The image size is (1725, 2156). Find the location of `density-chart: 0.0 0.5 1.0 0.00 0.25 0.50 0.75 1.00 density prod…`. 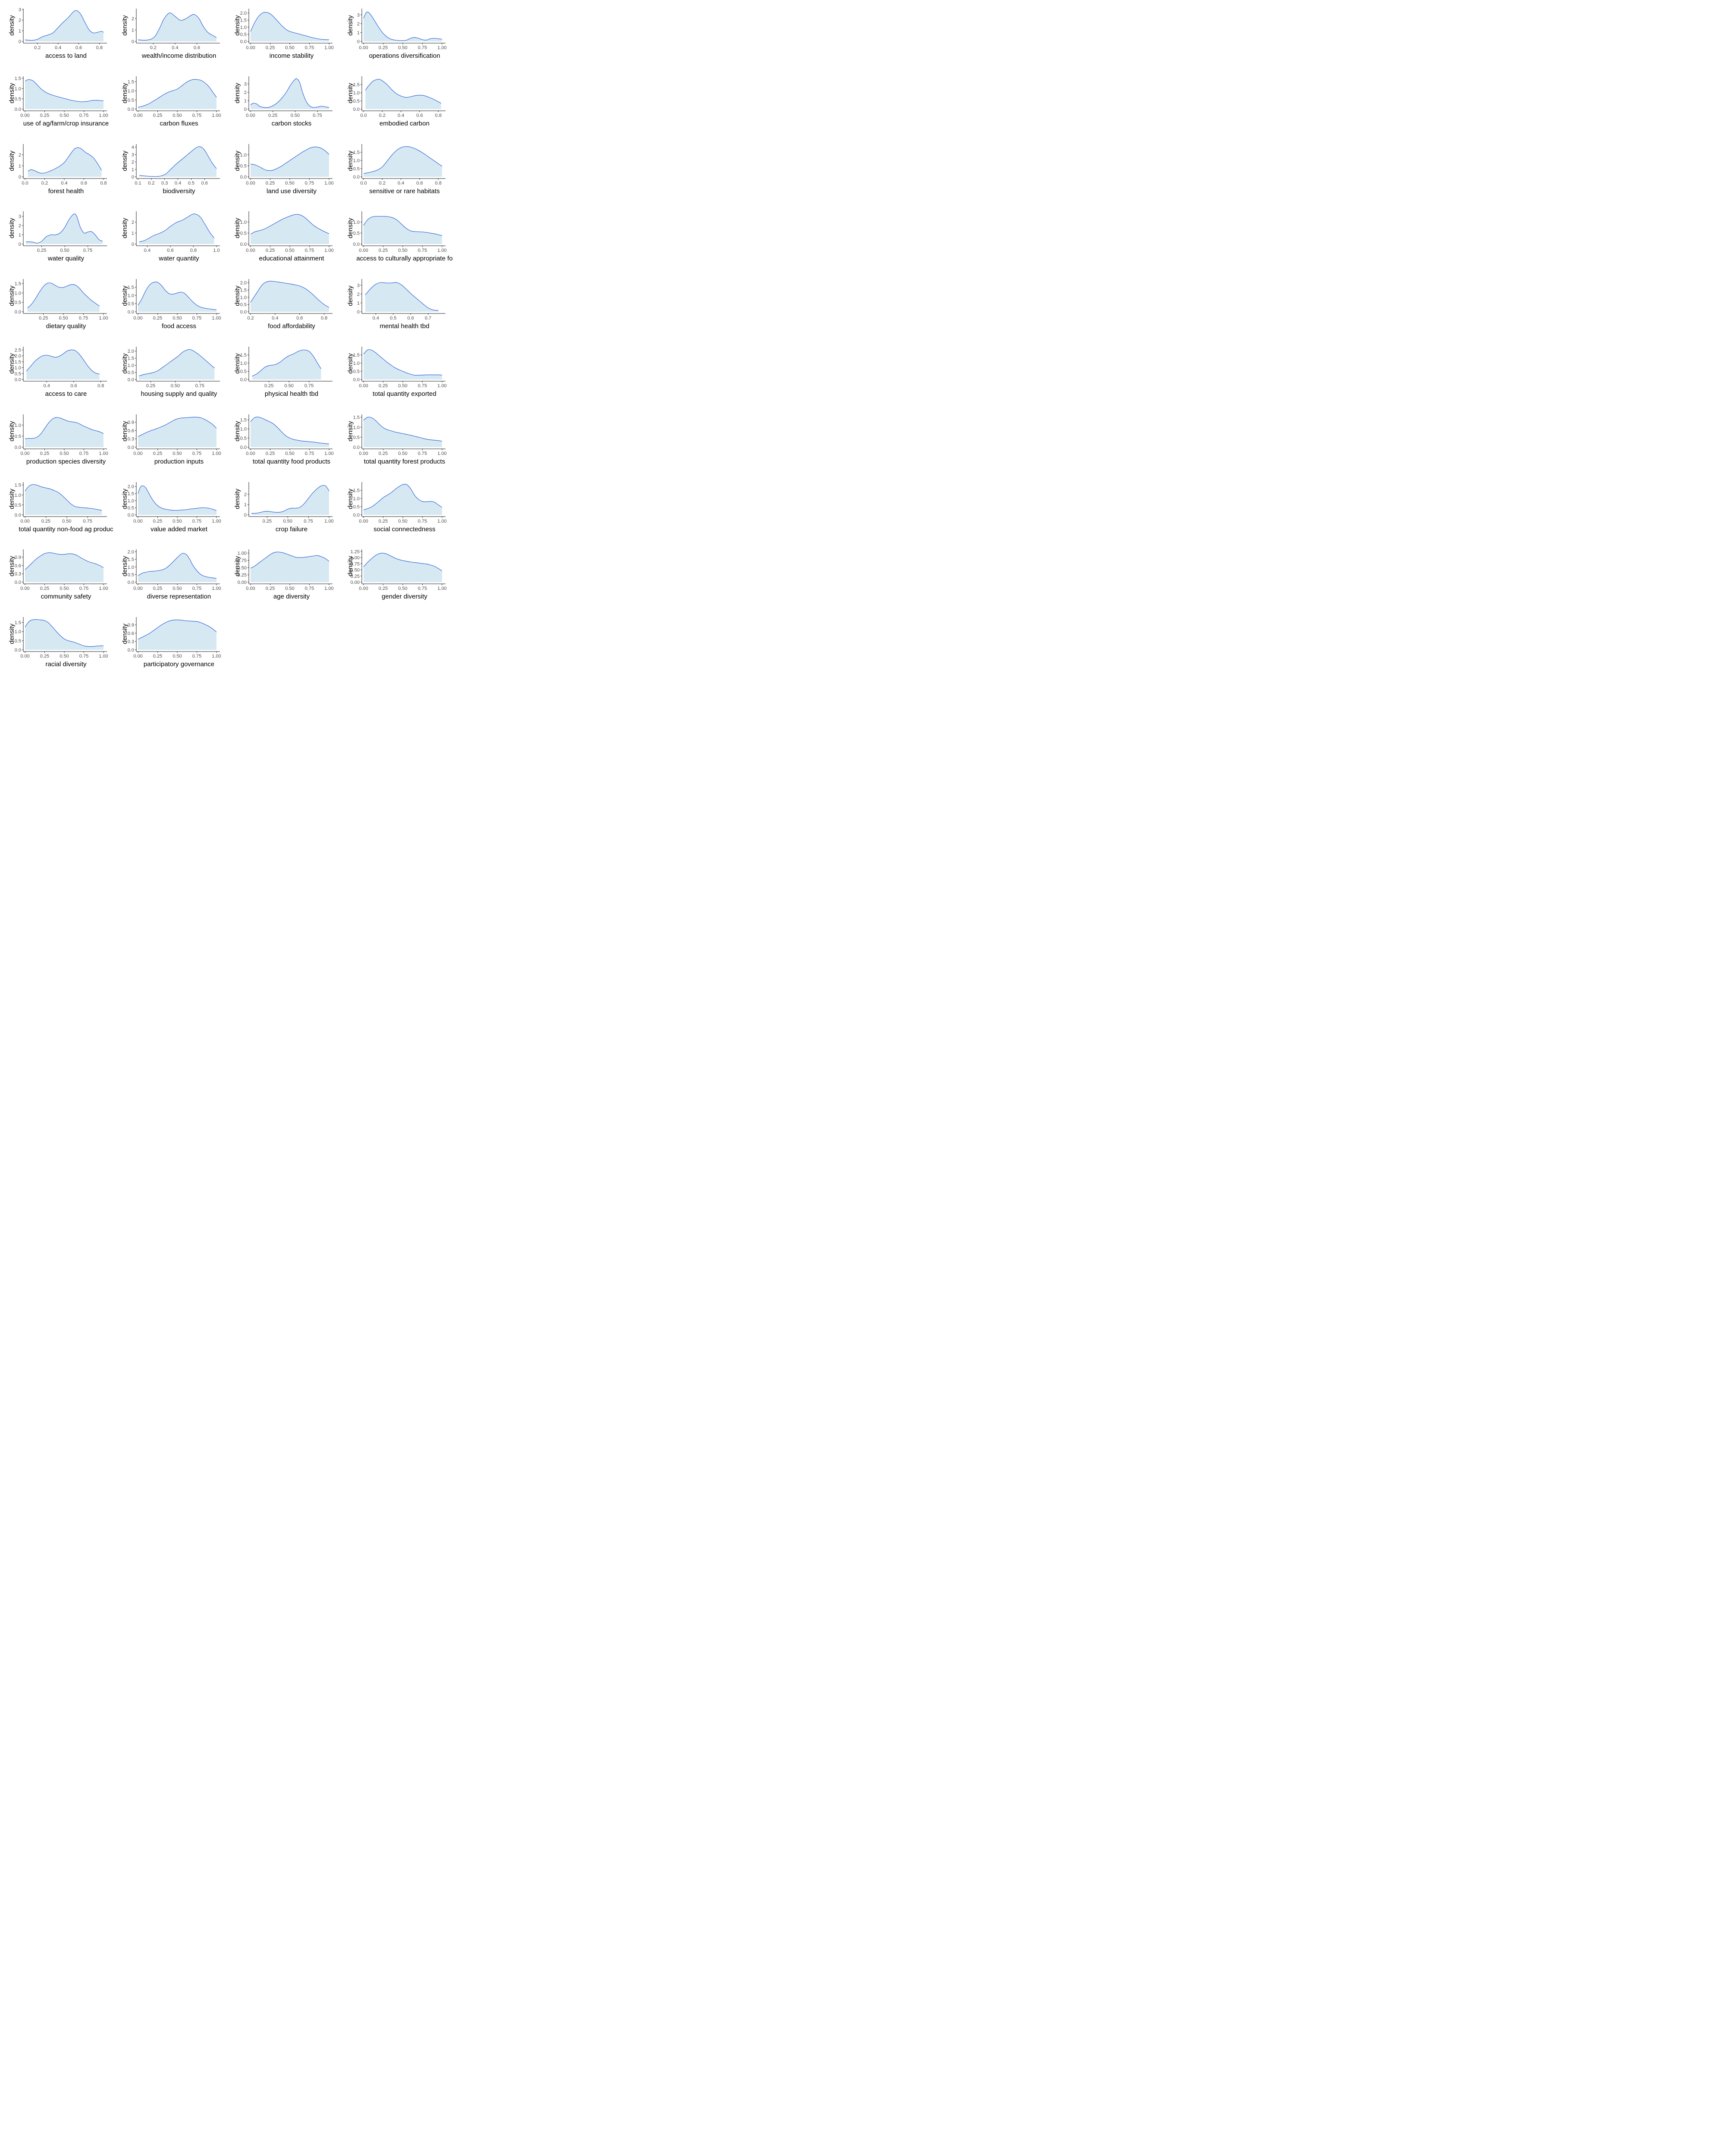

density-chart: 0.0 0.5 1.0 0.00 0.25 0.50 0.75 1.00 density prod… is located at coordinates (58, 439).